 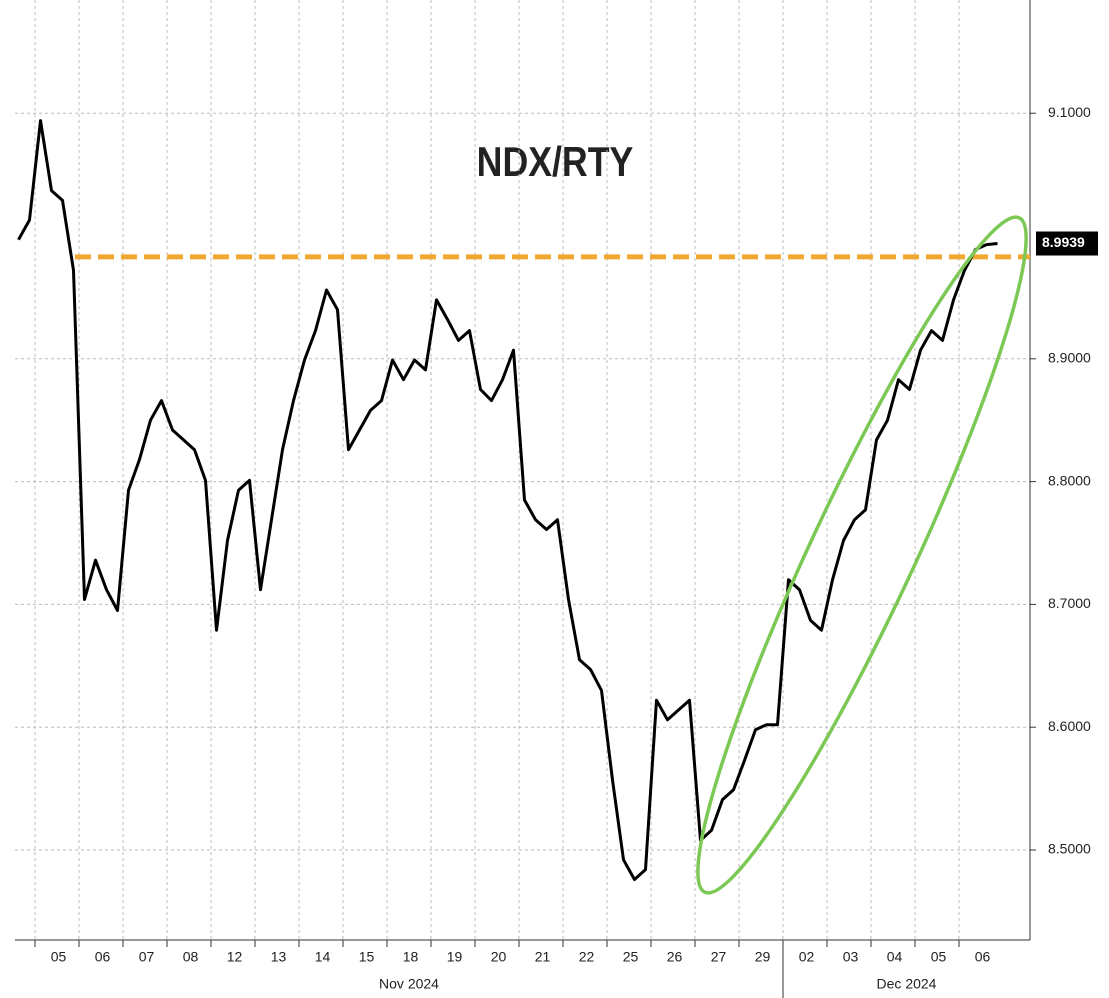 What do you see at coordinates (543, 957) in the screenshot?
I see `x-tick-label: 21` at bounding box center [543, 957].